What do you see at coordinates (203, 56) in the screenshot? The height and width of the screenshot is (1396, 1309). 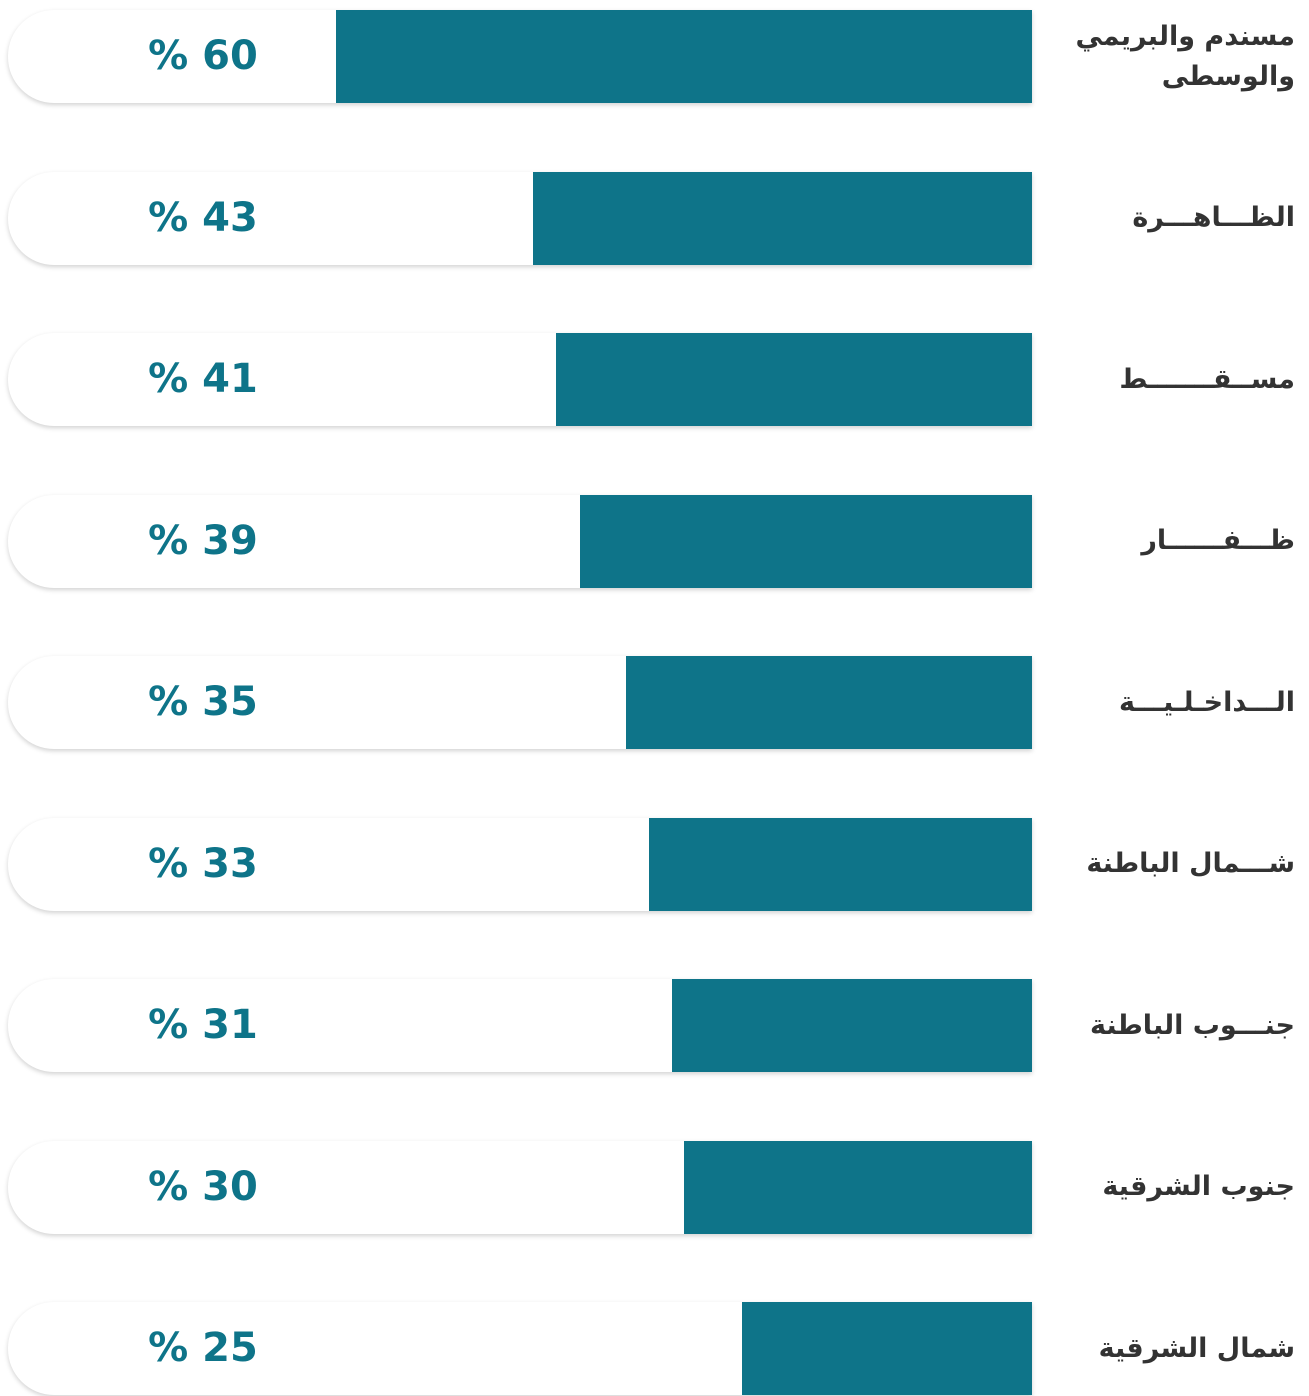 I see `value-label: % 60` at bounding box center [203, 56].